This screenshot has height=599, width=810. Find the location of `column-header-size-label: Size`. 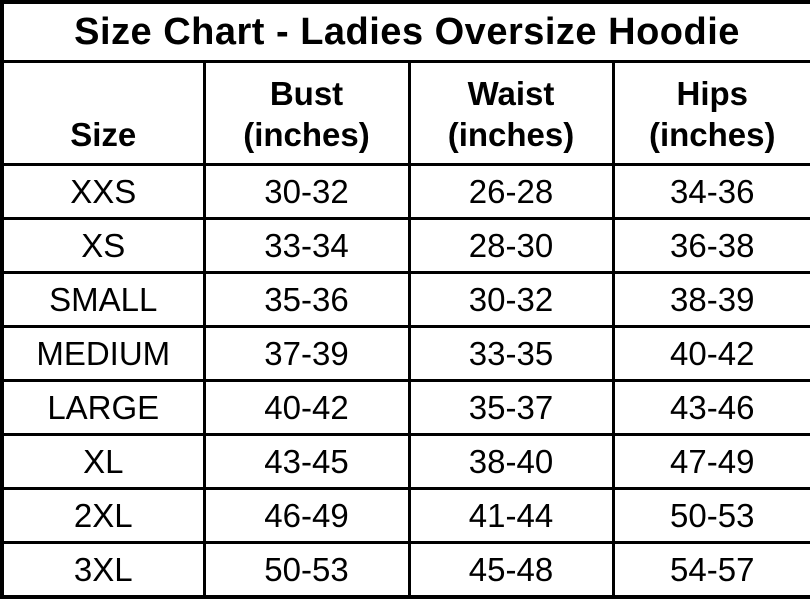

column-header-size-label: Size is located at coordinates (103, 134).